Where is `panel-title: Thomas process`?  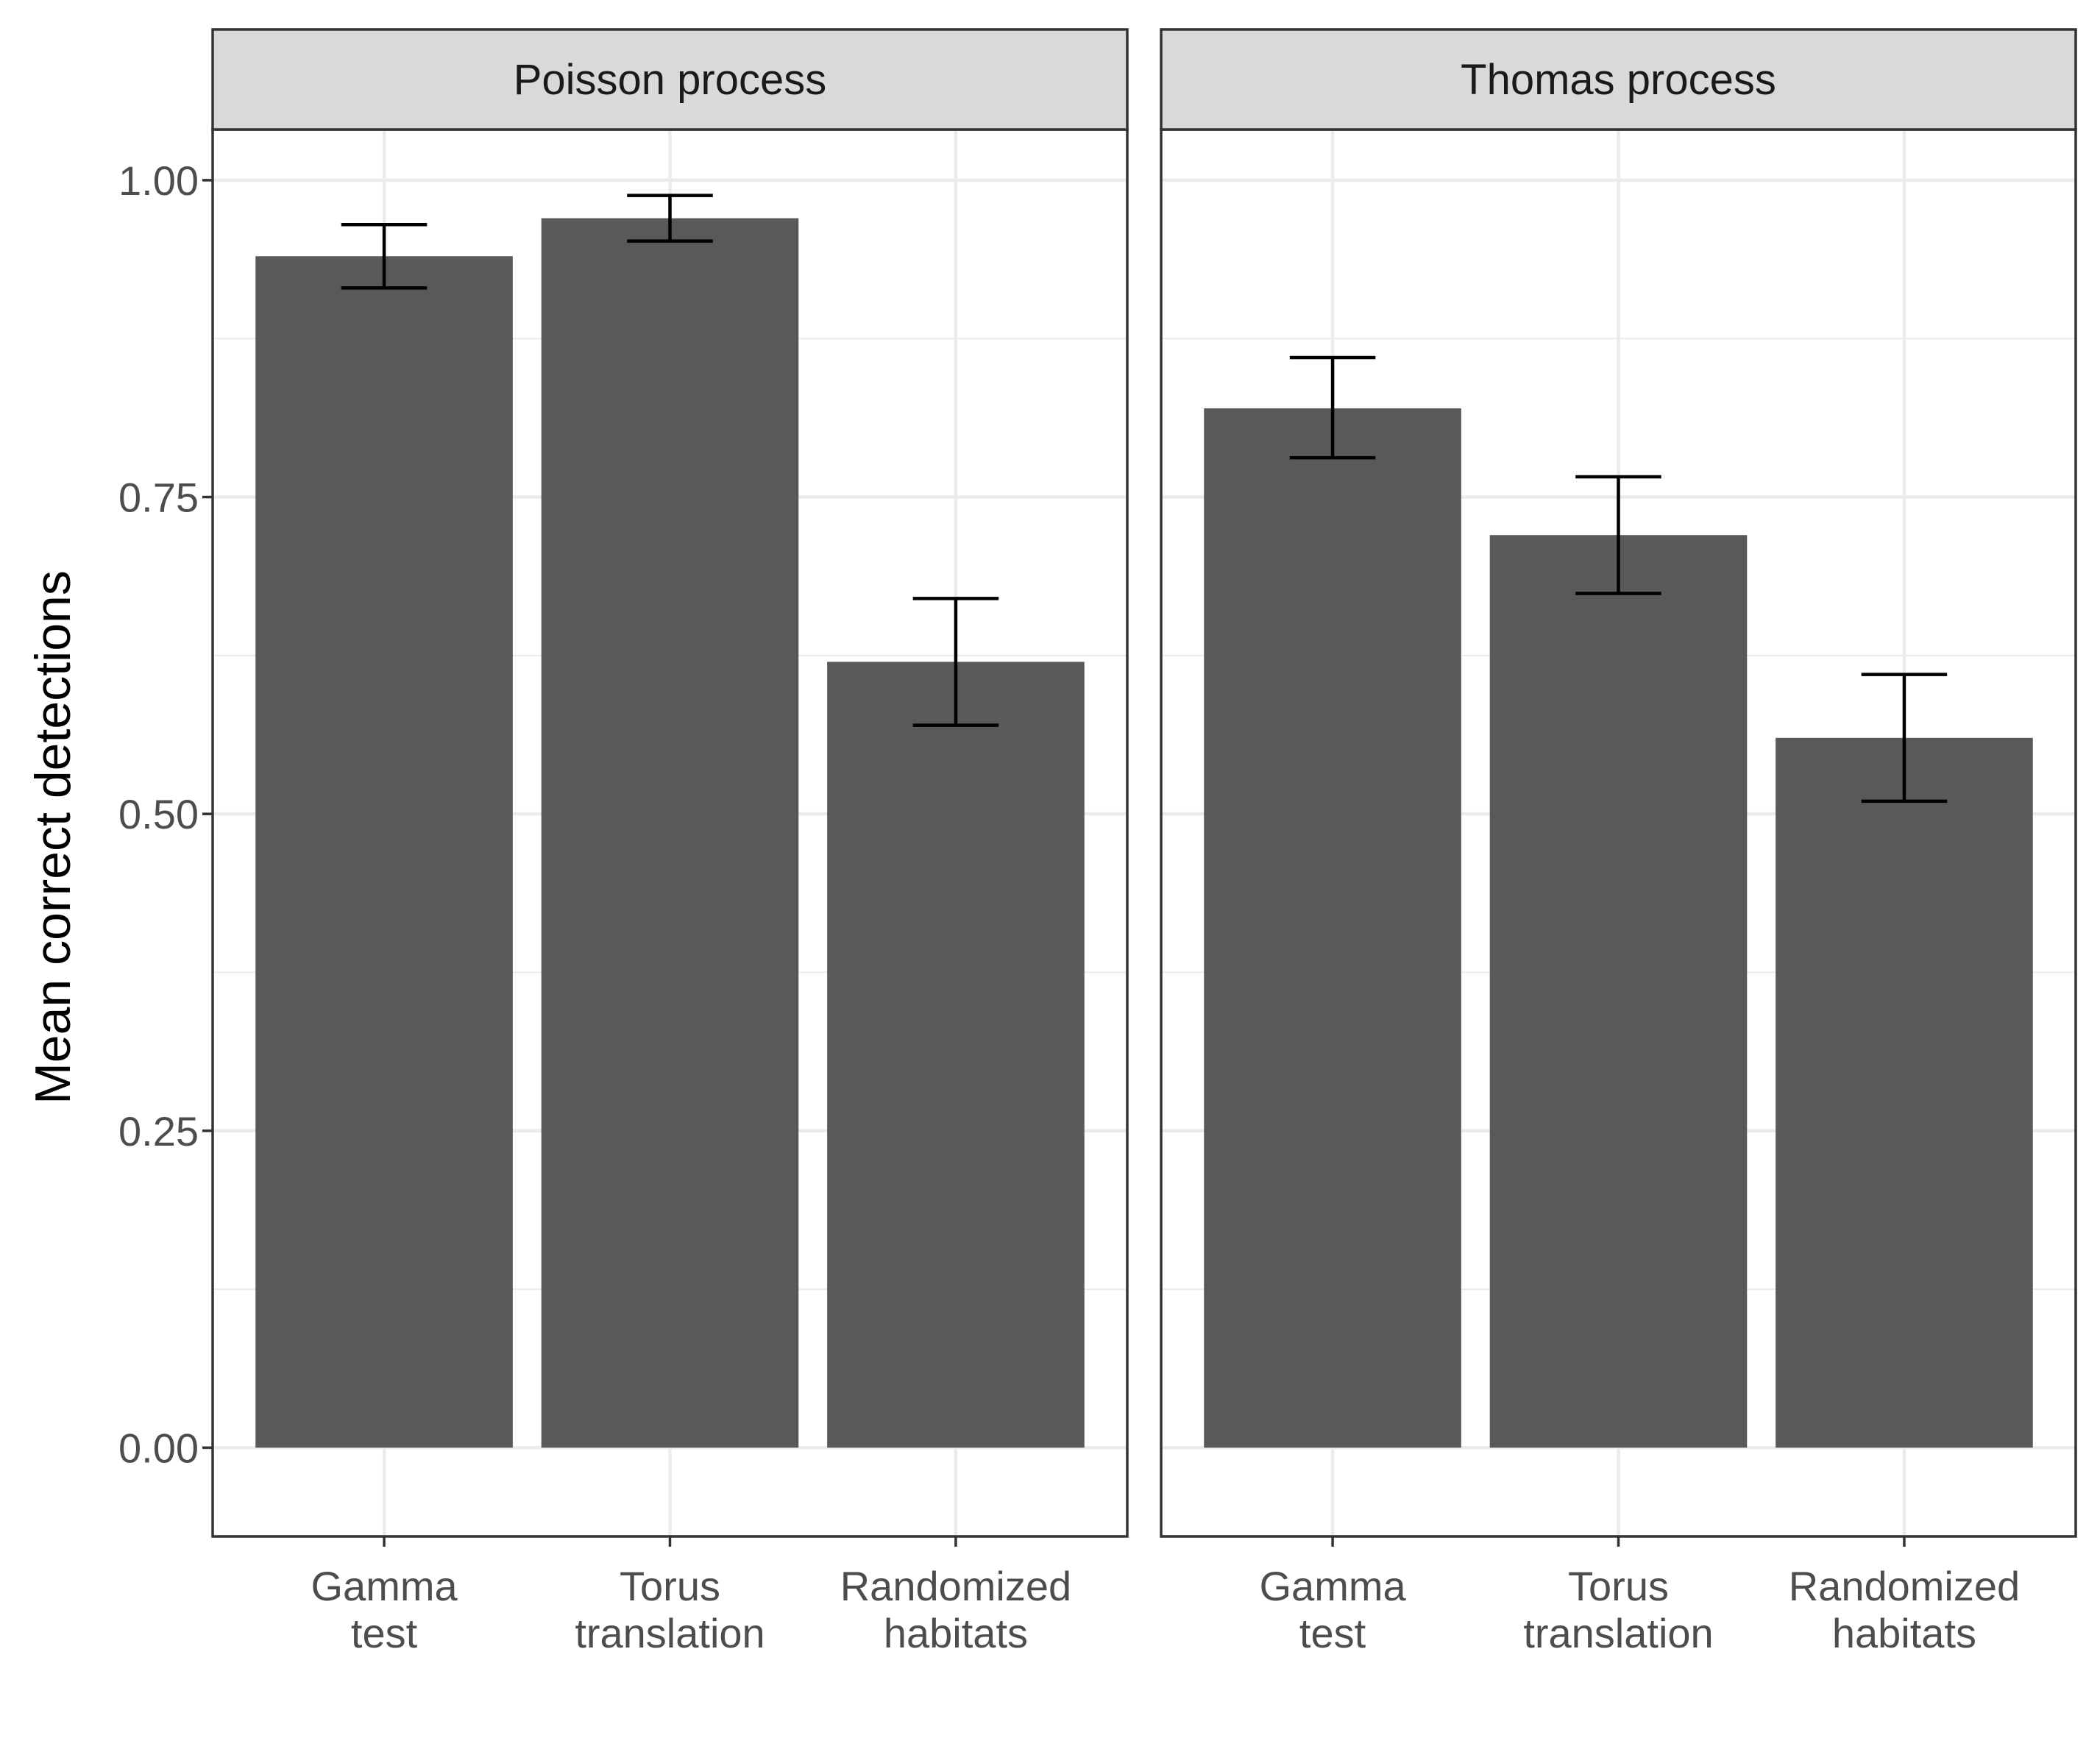
panel-title: Thomas process is located at coordinates (1619, 80).